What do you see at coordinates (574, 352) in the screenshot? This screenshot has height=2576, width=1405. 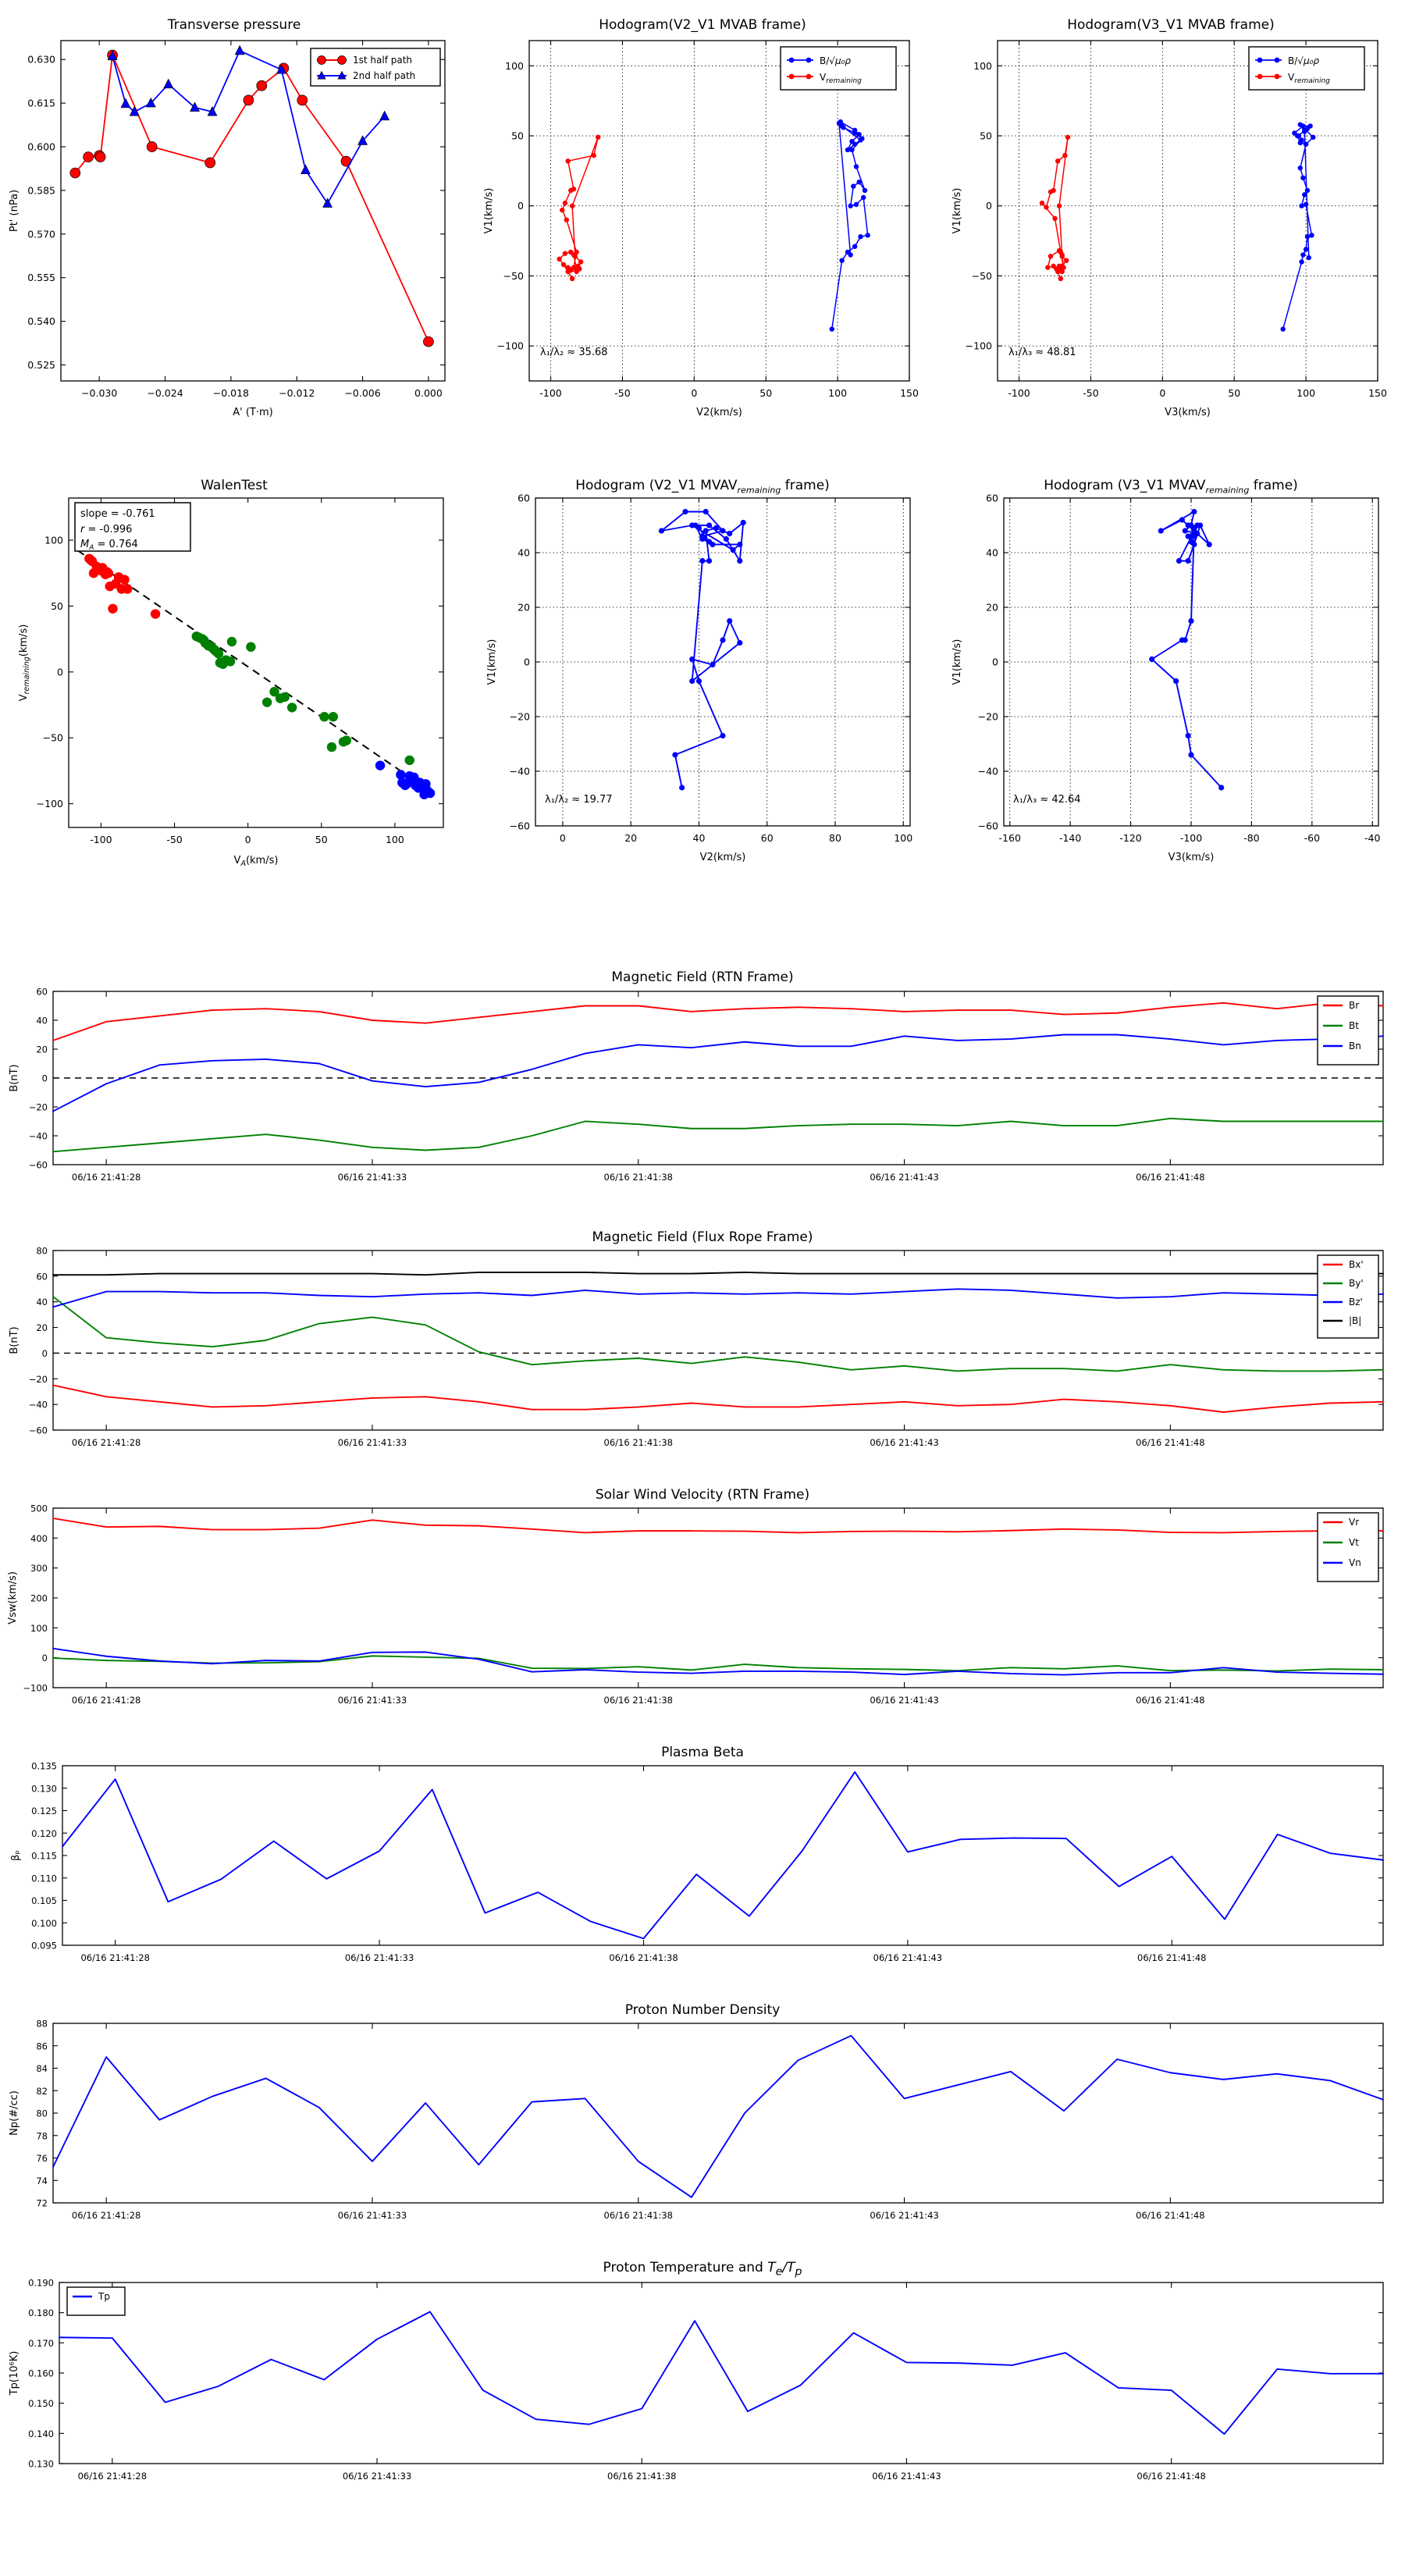 I see `svg-text: λ₁/λ₂ ≈ 35.68` at bounding box center [574, 352].